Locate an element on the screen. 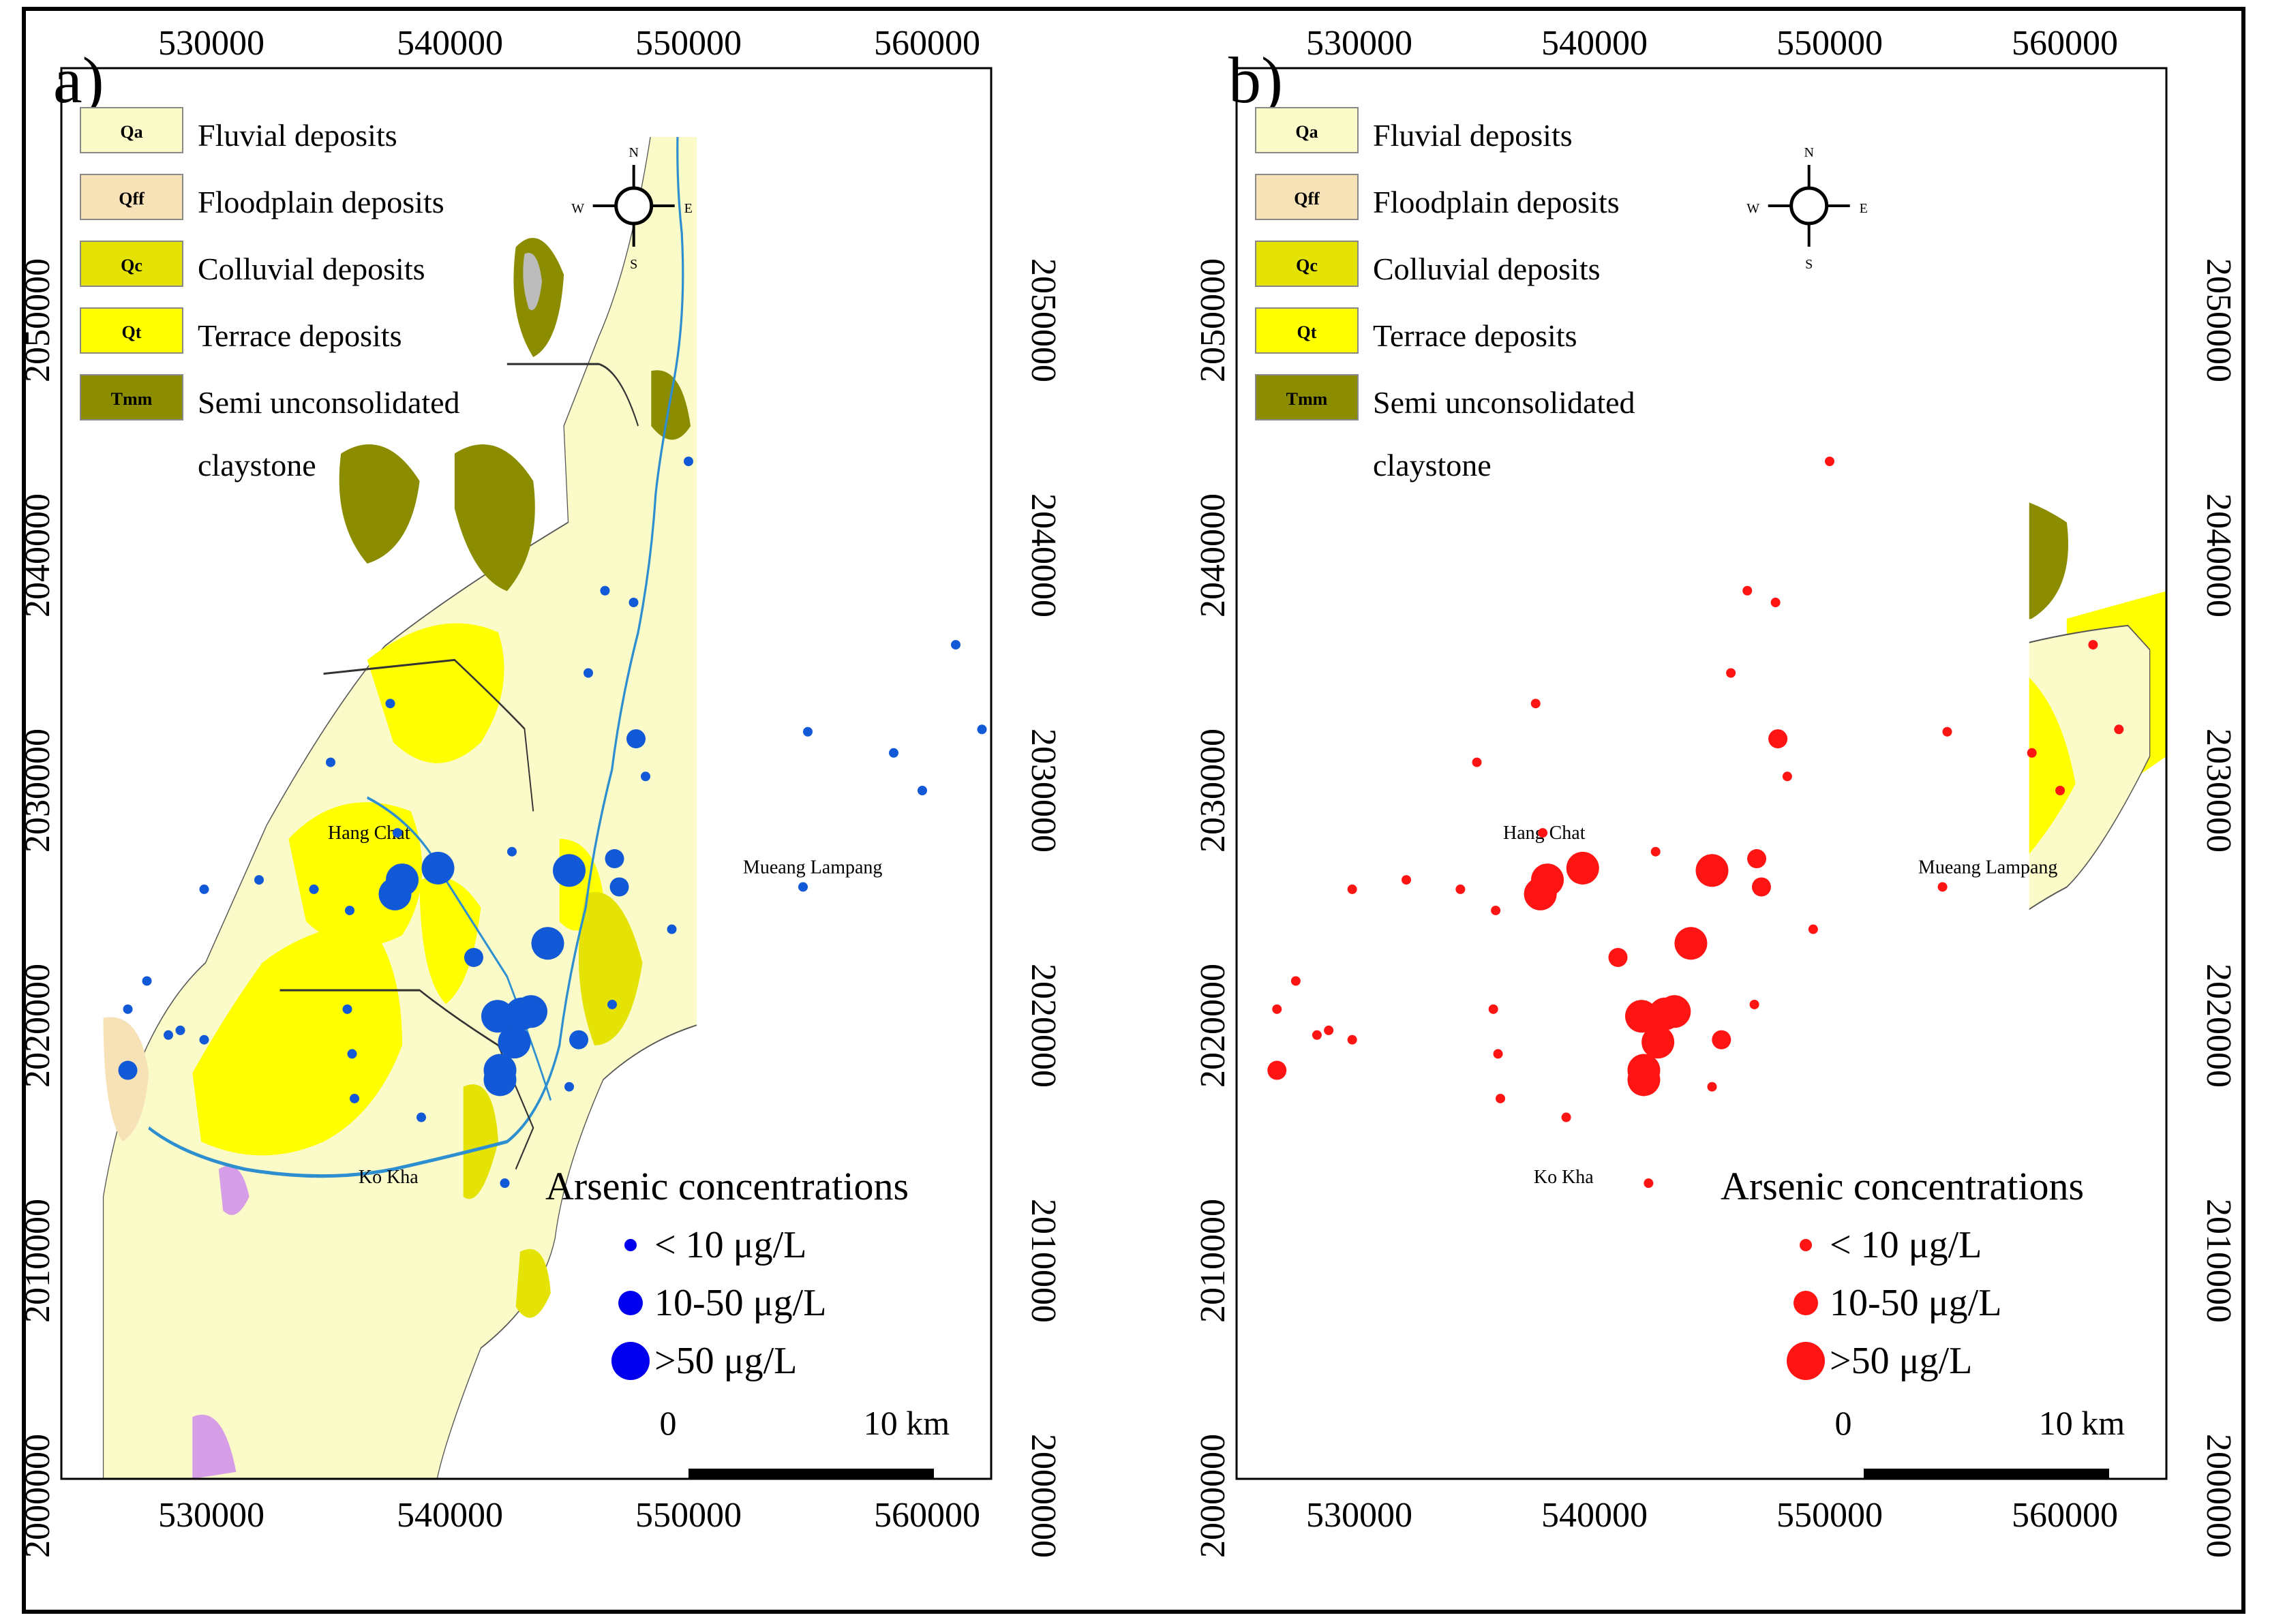 This screenshot has height=1624, width=2270. x-tick-label-bottom: 550000 is located at coordinates (1829, 1515).